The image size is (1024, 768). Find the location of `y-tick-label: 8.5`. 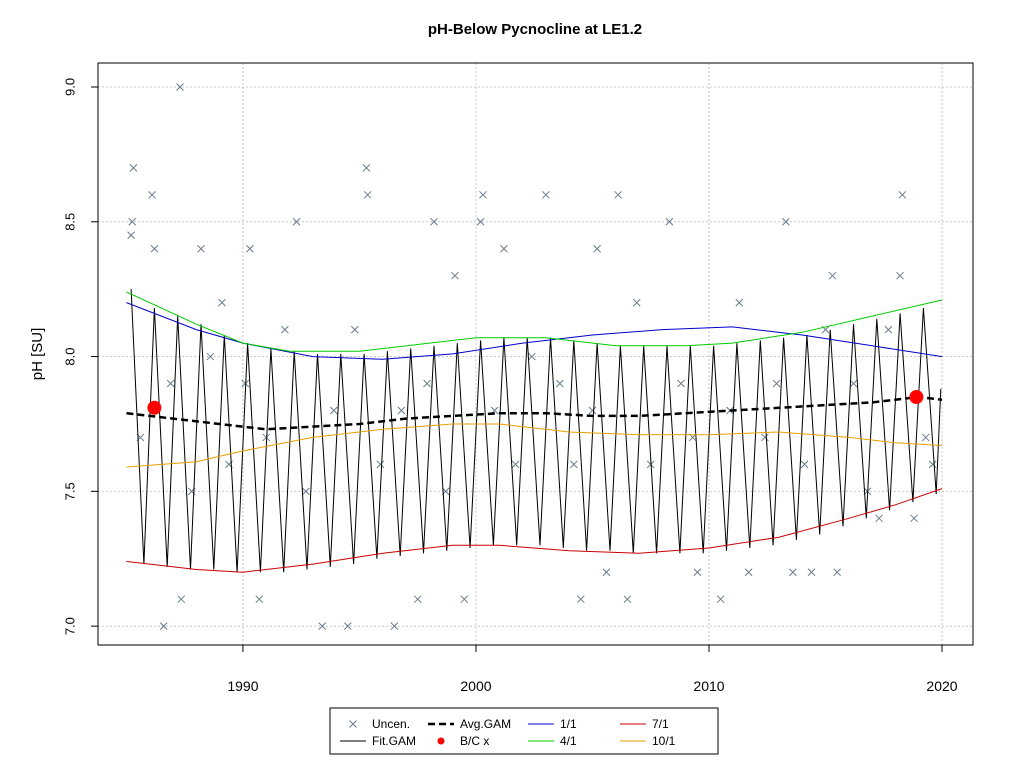

y-tick-label: 8.5 is located at coordinates (70, 222).